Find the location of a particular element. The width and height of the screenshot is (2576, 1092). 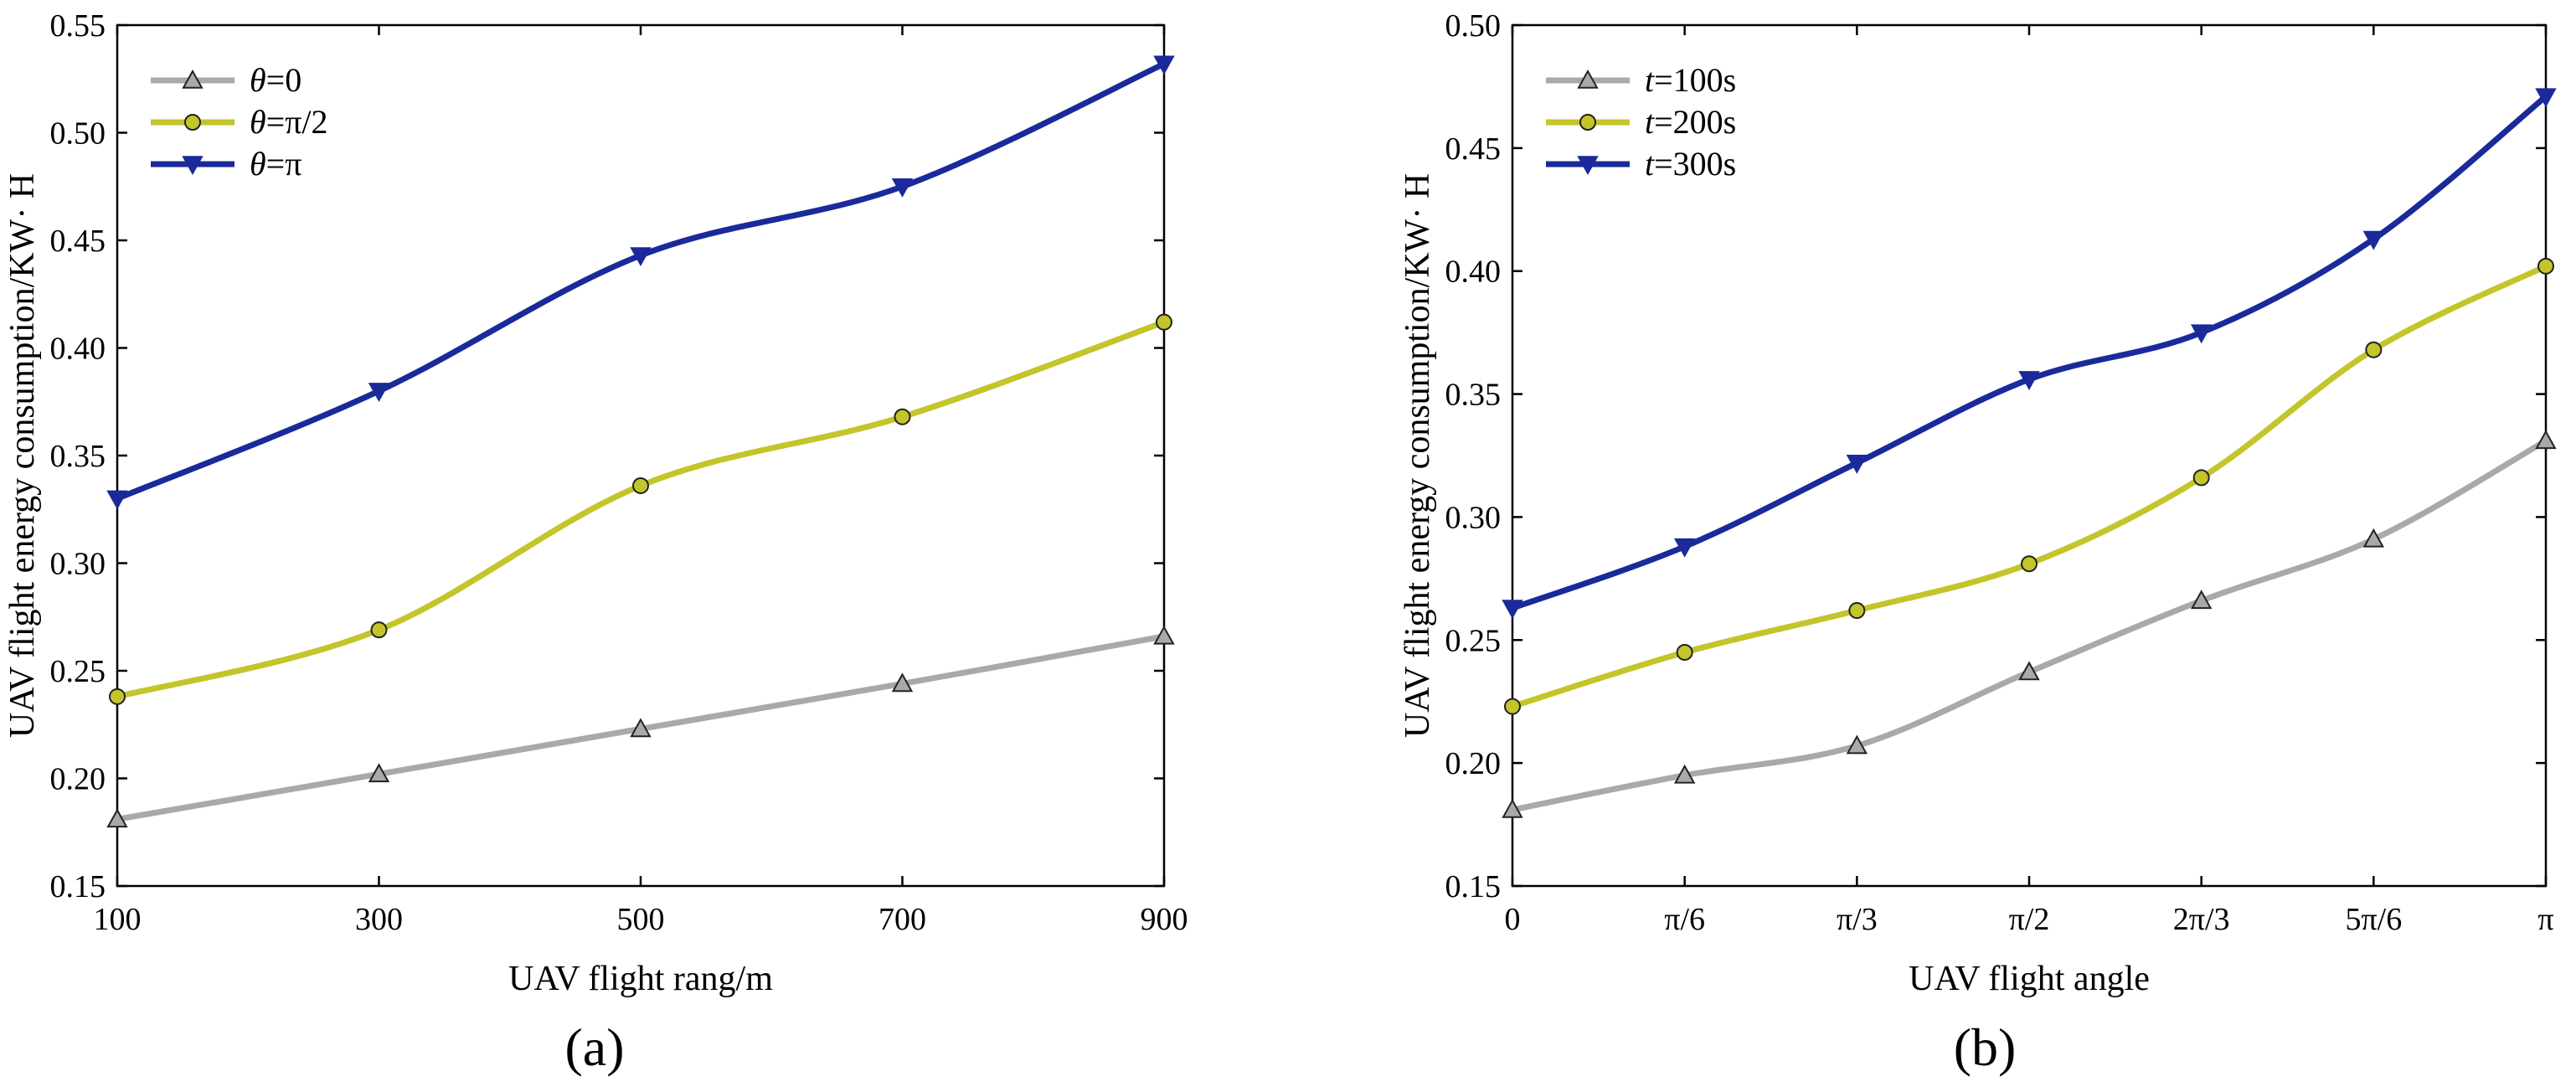

x-tick-label: π/2 is located at coordinates (2029, 920).